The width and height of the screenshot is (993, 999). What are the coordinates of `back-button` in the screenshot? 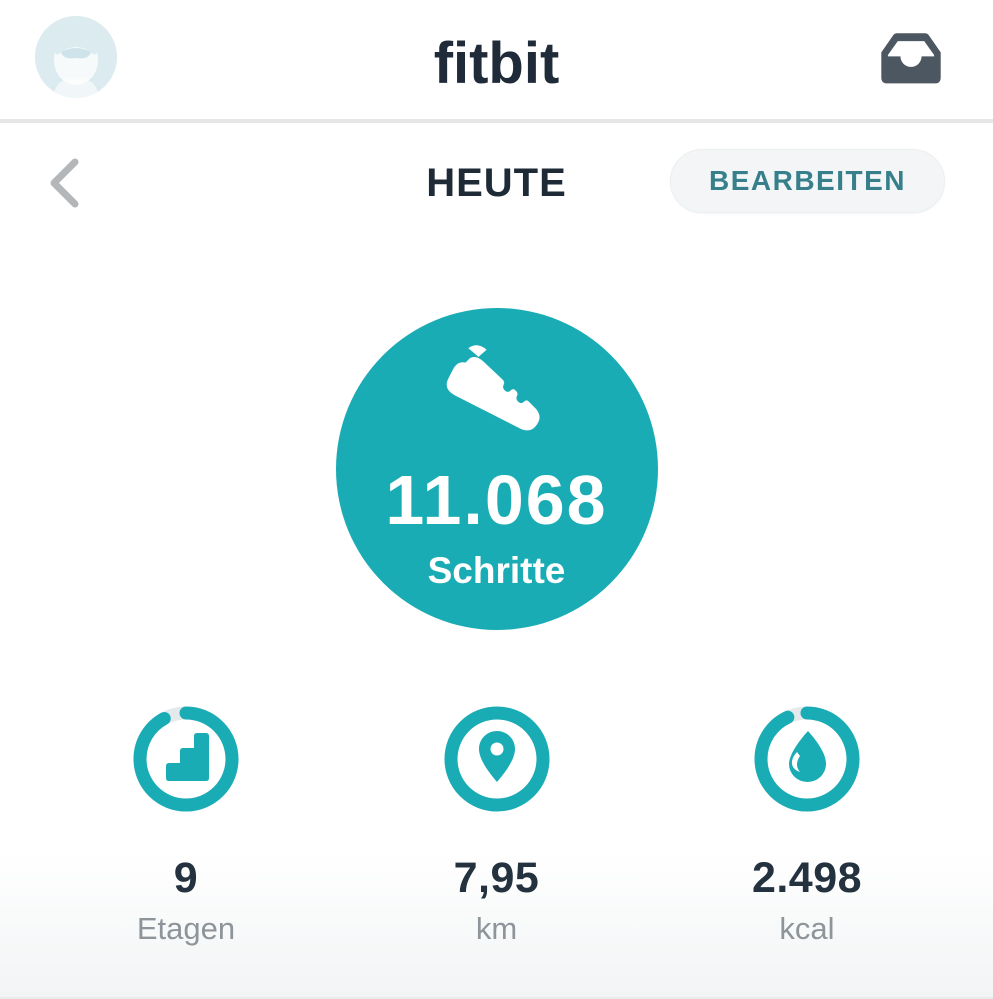 It's located at (64, 183).